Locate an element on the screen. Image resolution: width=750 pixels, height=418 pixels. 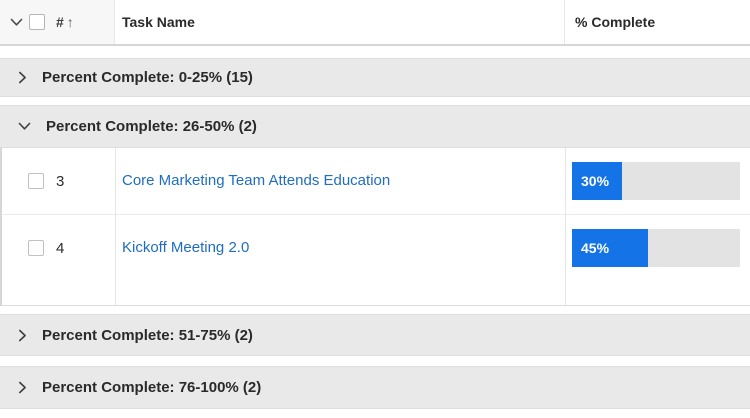
sort-ascending-icon: ↑ is located at coordinates (70, 22).